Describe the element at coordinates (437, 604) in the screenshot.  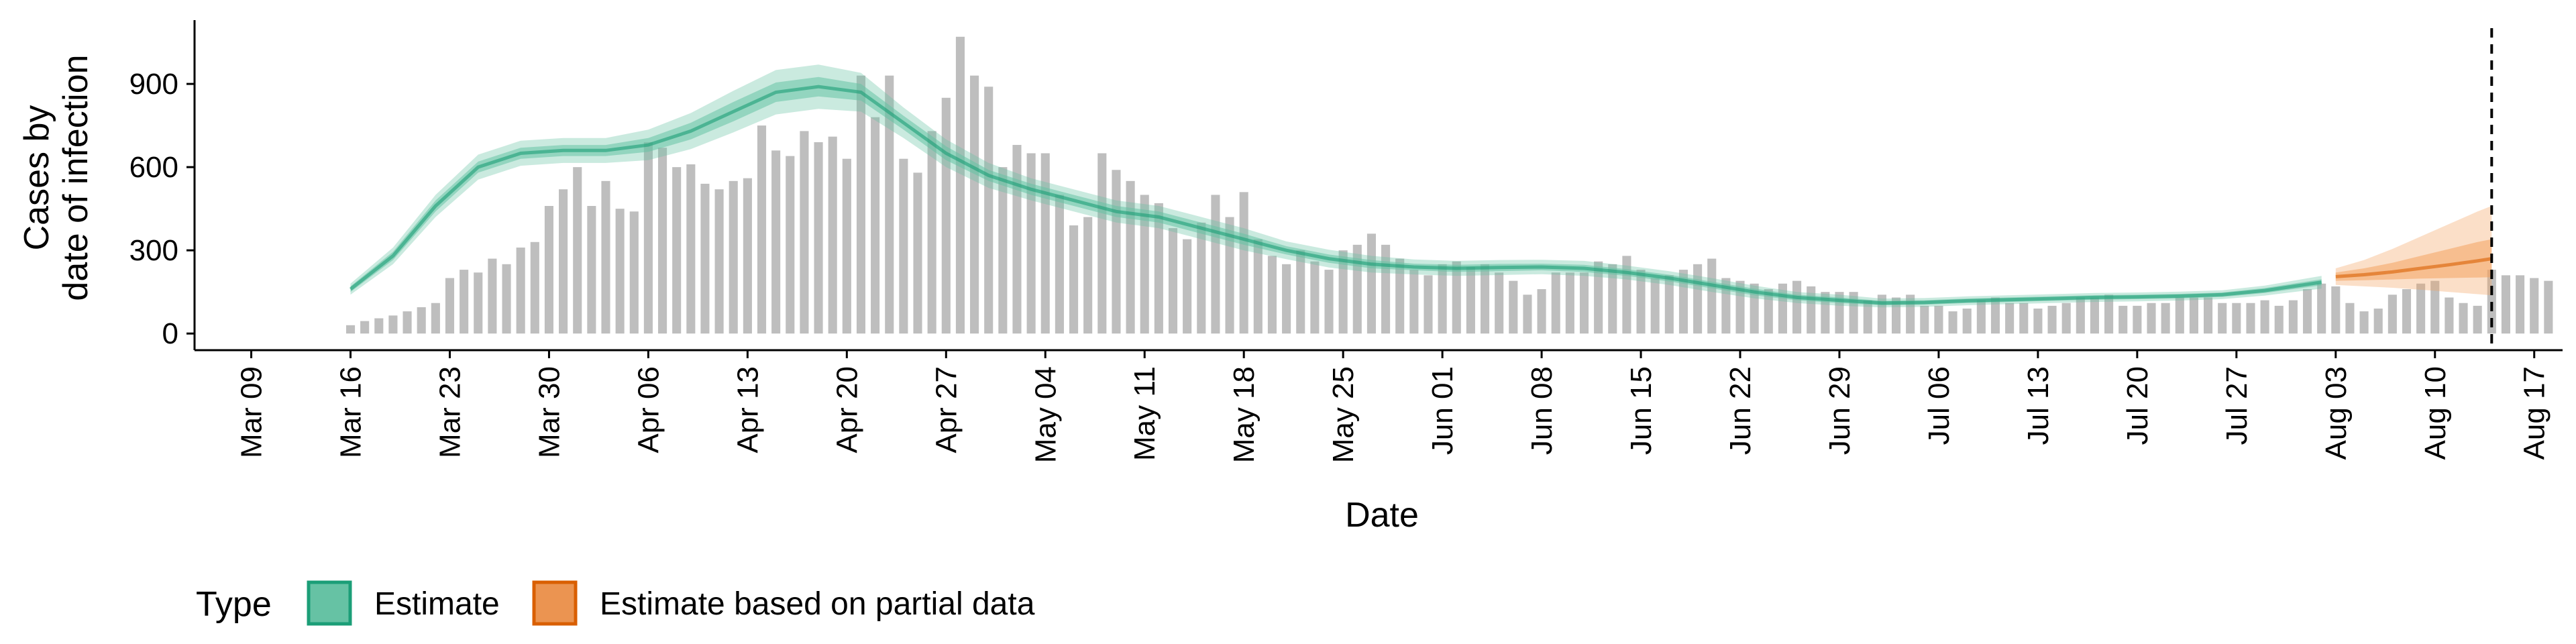
I see `legend-label-estimate: Estimate` at that location.